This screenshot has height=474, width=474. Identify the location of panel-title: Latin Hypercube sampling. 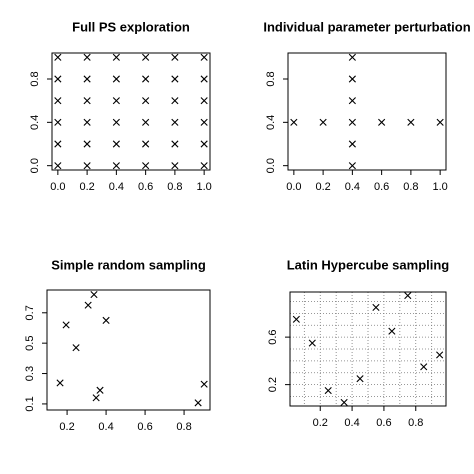
(368, 264).